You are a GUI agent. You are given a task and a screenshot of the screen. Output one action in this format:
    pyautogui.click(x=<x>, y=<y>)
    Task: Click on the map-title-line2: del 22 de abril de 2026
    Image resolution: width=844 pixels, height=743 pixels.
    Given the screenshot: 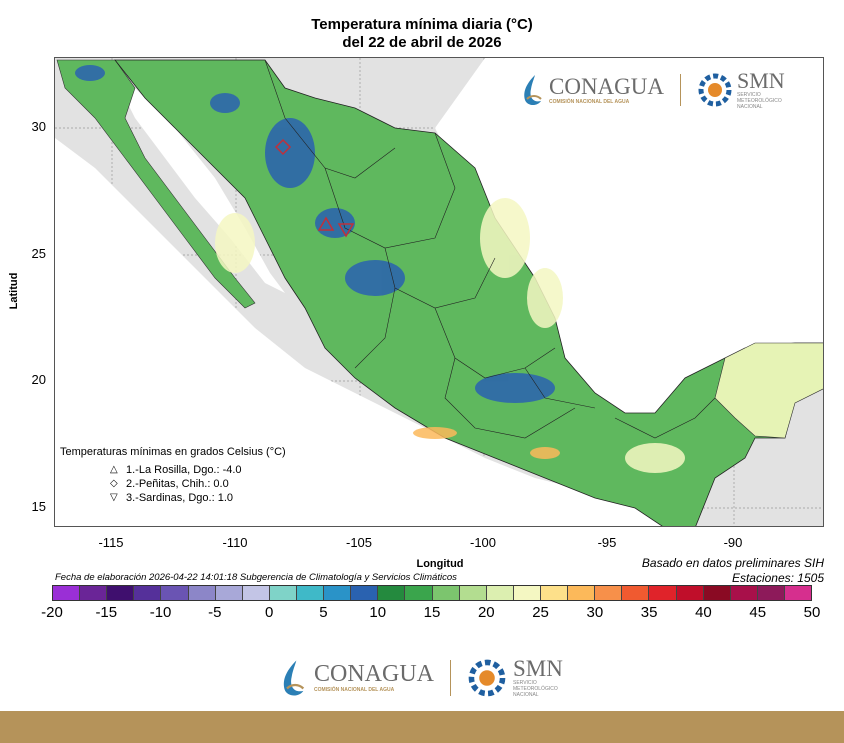 What is the action you would take?
    pyautogui.click(x=422, y=42)
    